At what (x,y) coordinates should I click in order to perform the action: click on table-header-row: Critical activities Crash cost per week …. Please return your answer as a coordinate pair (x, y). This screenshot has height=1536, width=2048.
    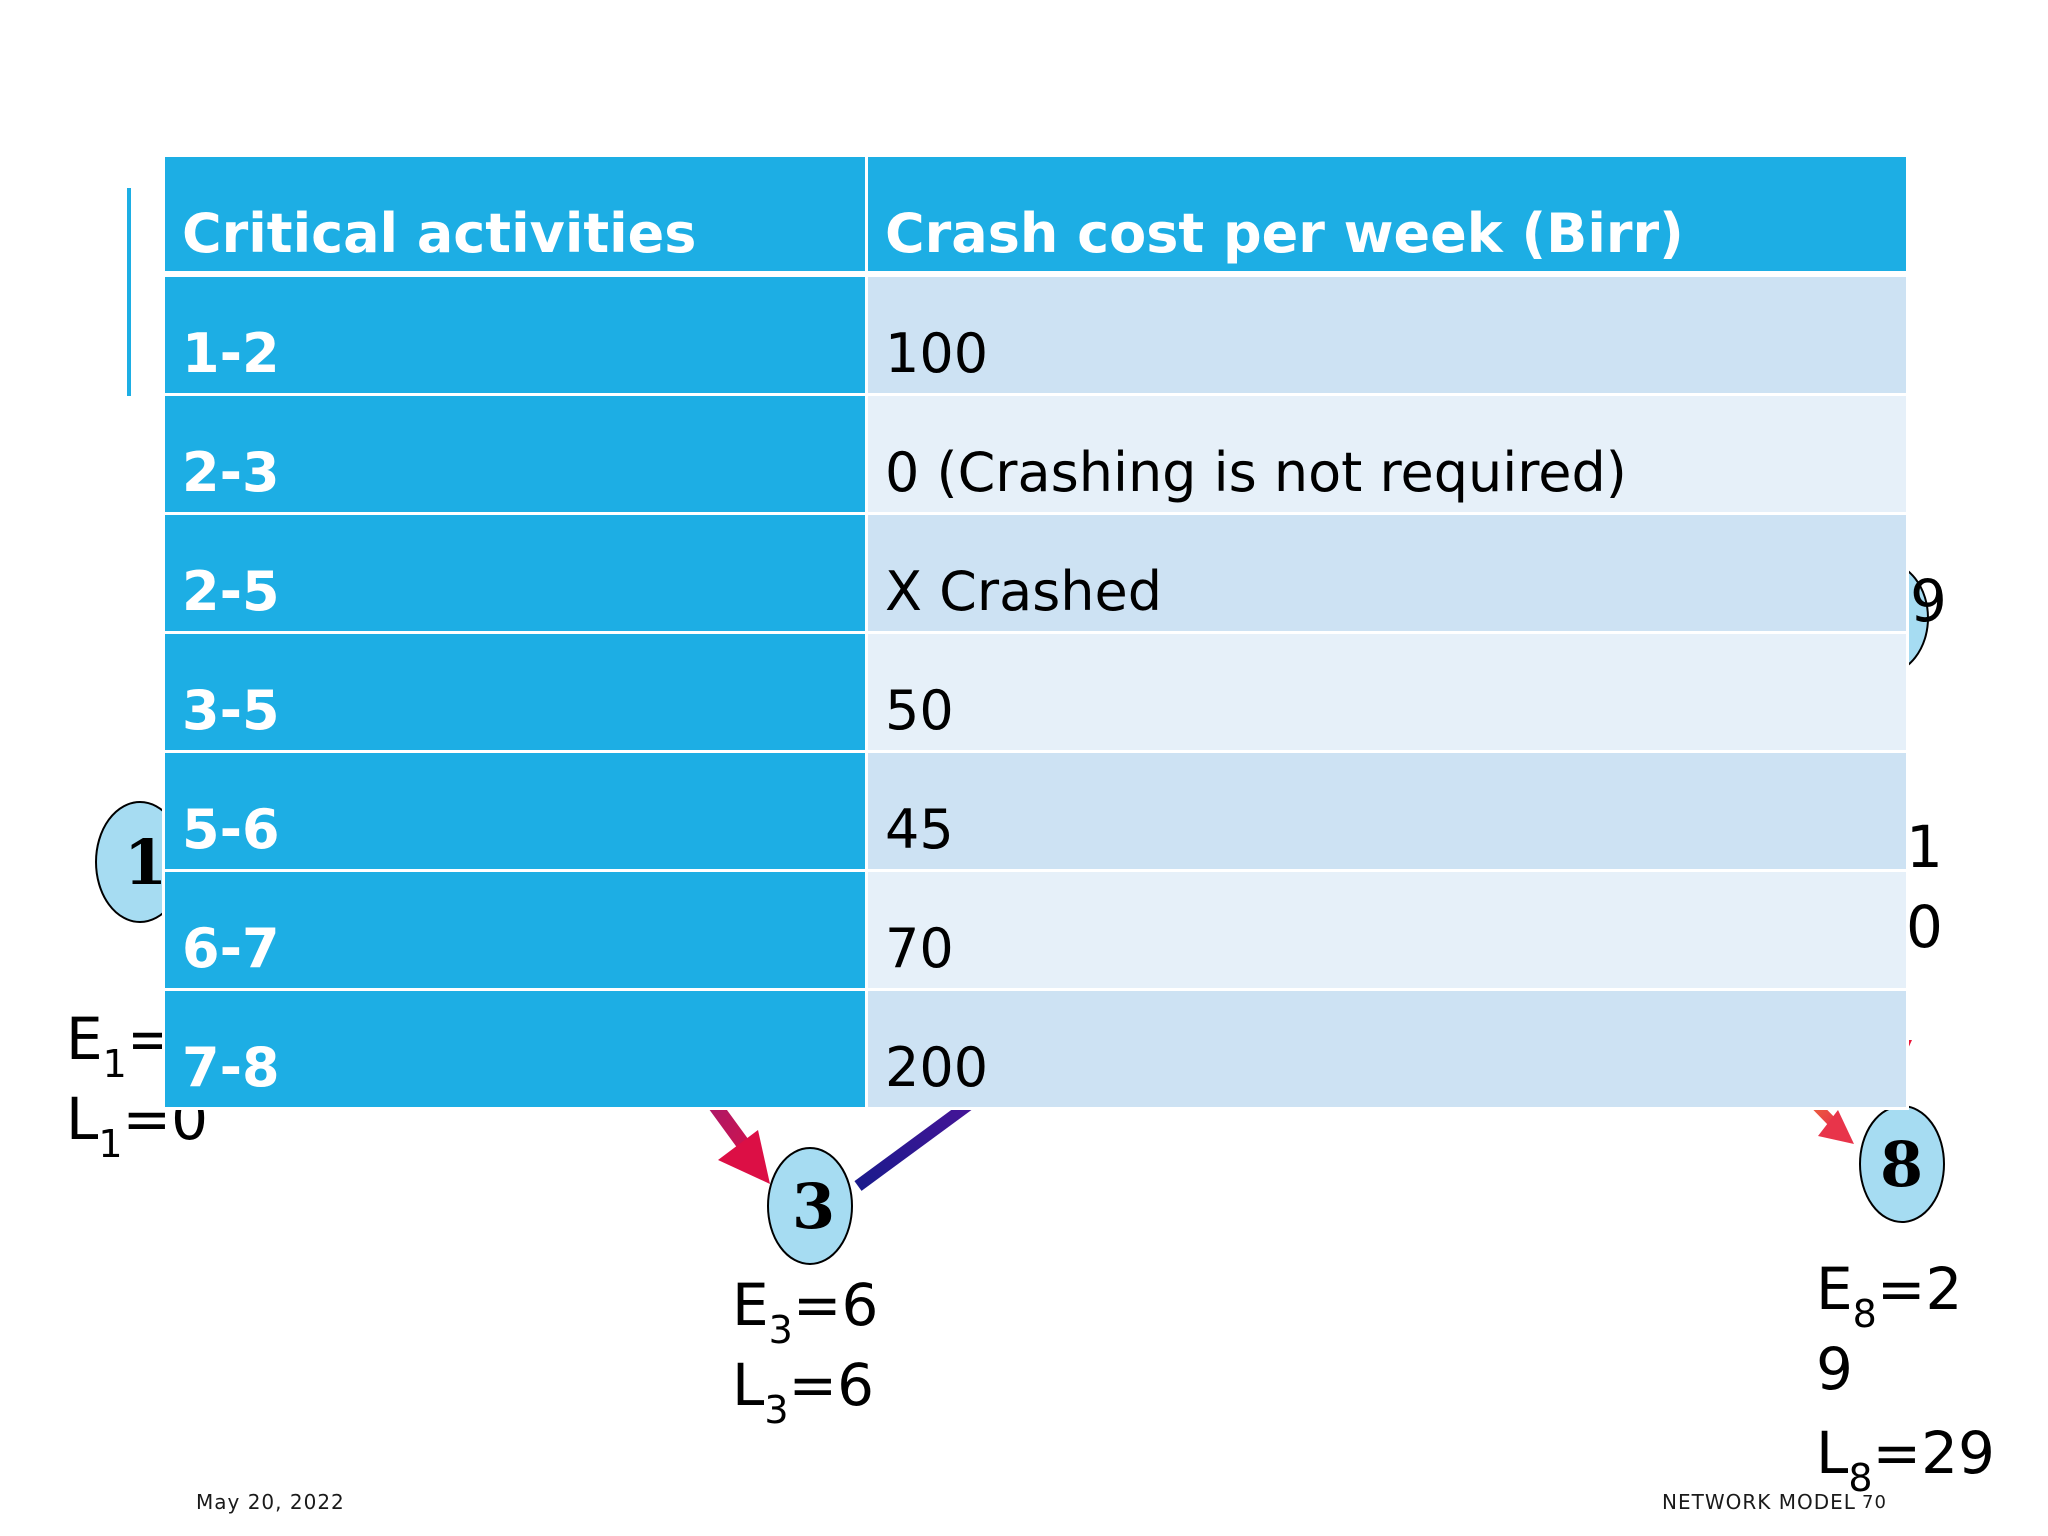
    Looking at the image, I should click on (1035, 215).